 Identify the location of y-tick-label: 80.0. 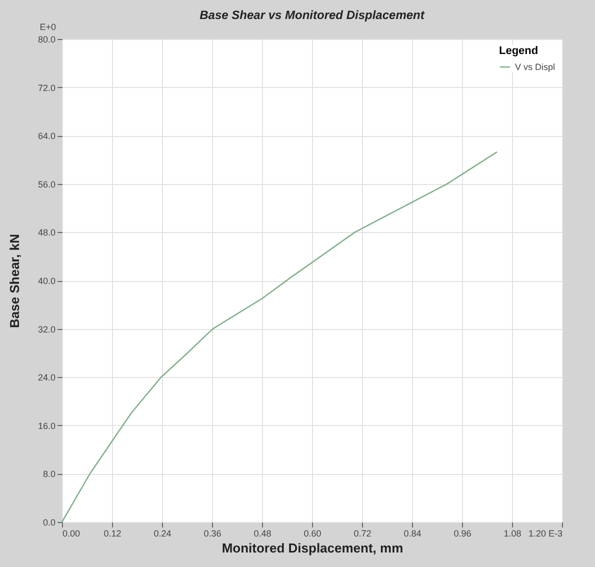
(47, 39).